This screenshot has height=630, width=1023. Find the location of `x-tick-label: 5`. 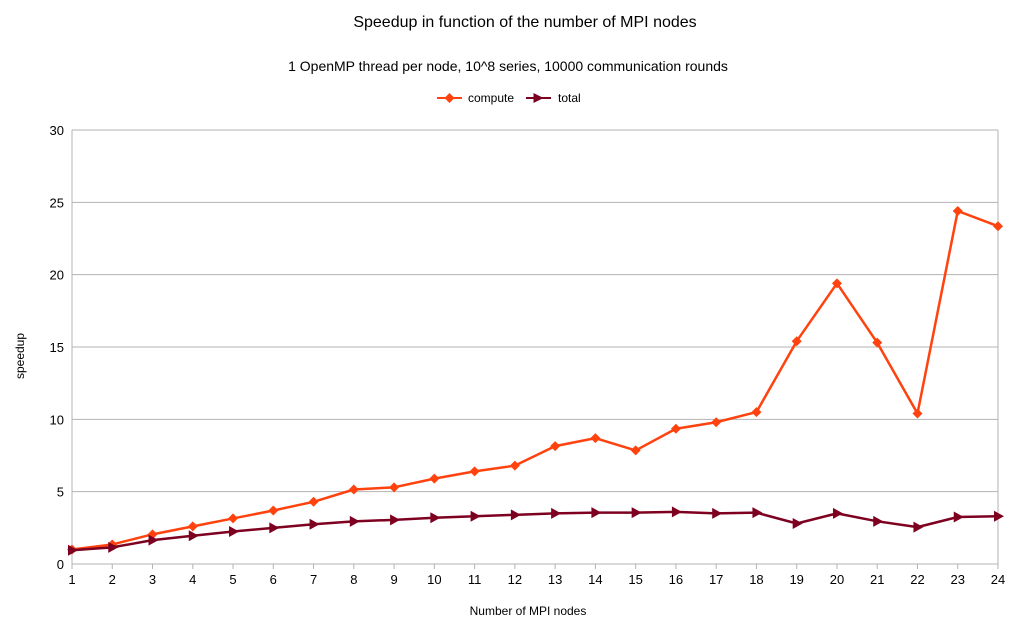

x-tick-label: 5 is located at coordinates (232, 579).